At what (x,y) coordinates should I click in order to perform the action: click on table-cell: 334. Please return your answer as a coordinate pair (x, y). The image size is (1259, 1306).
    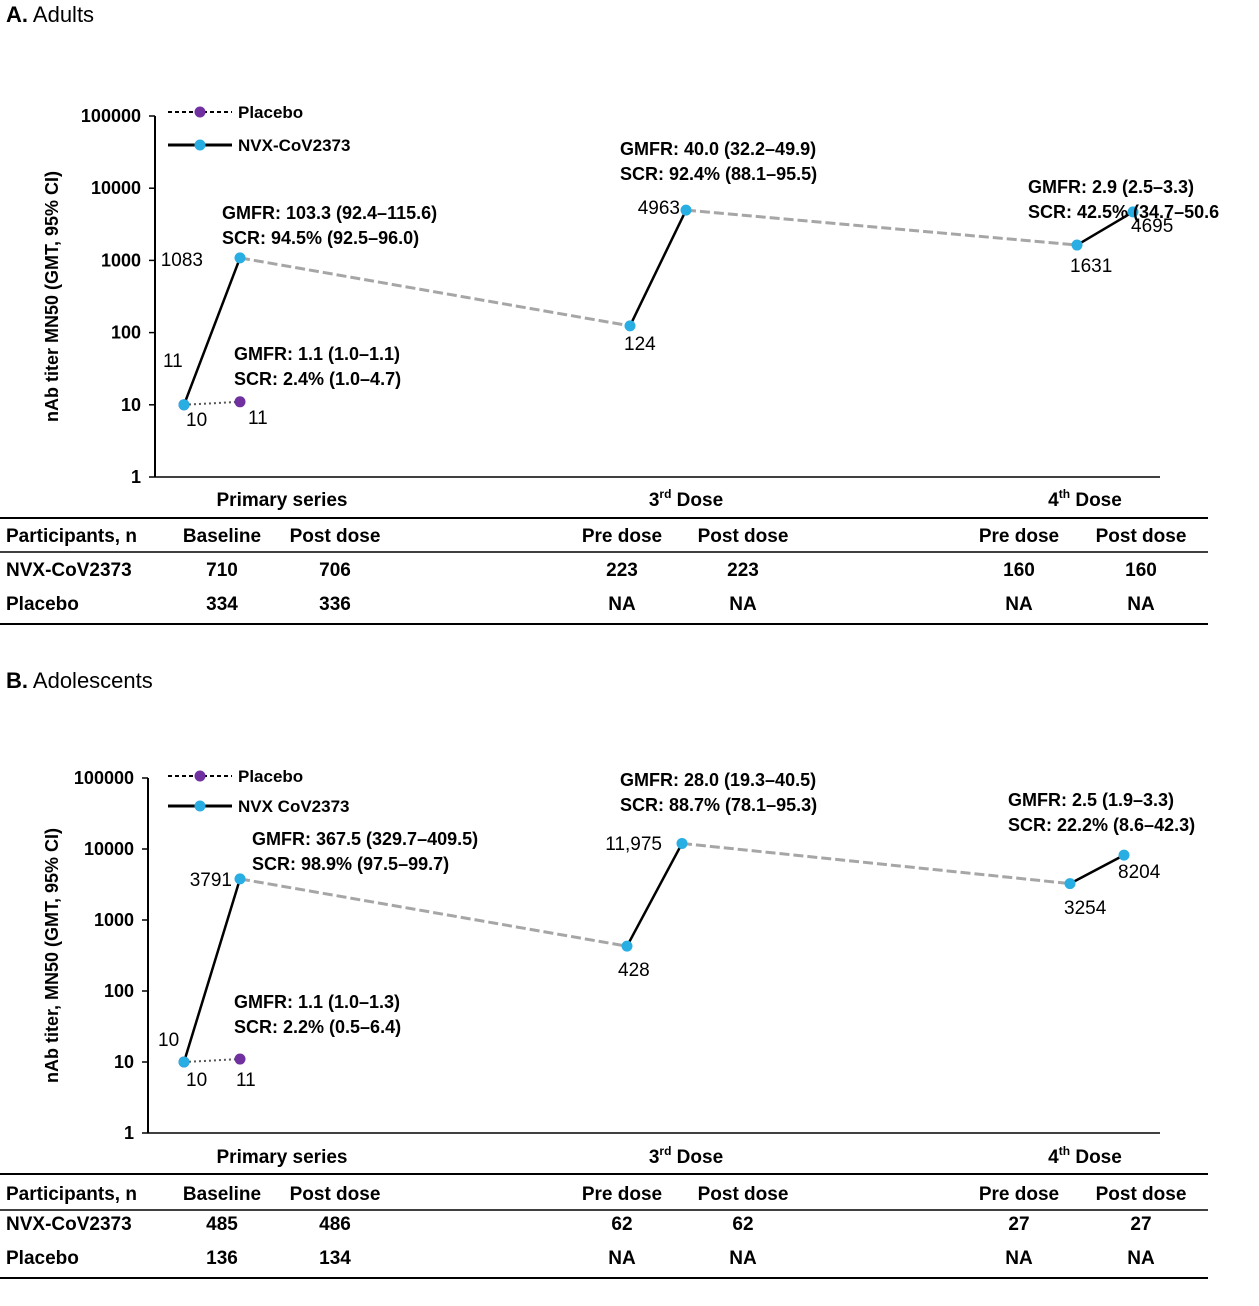
    Looking at the image, I should click on (222, 604).